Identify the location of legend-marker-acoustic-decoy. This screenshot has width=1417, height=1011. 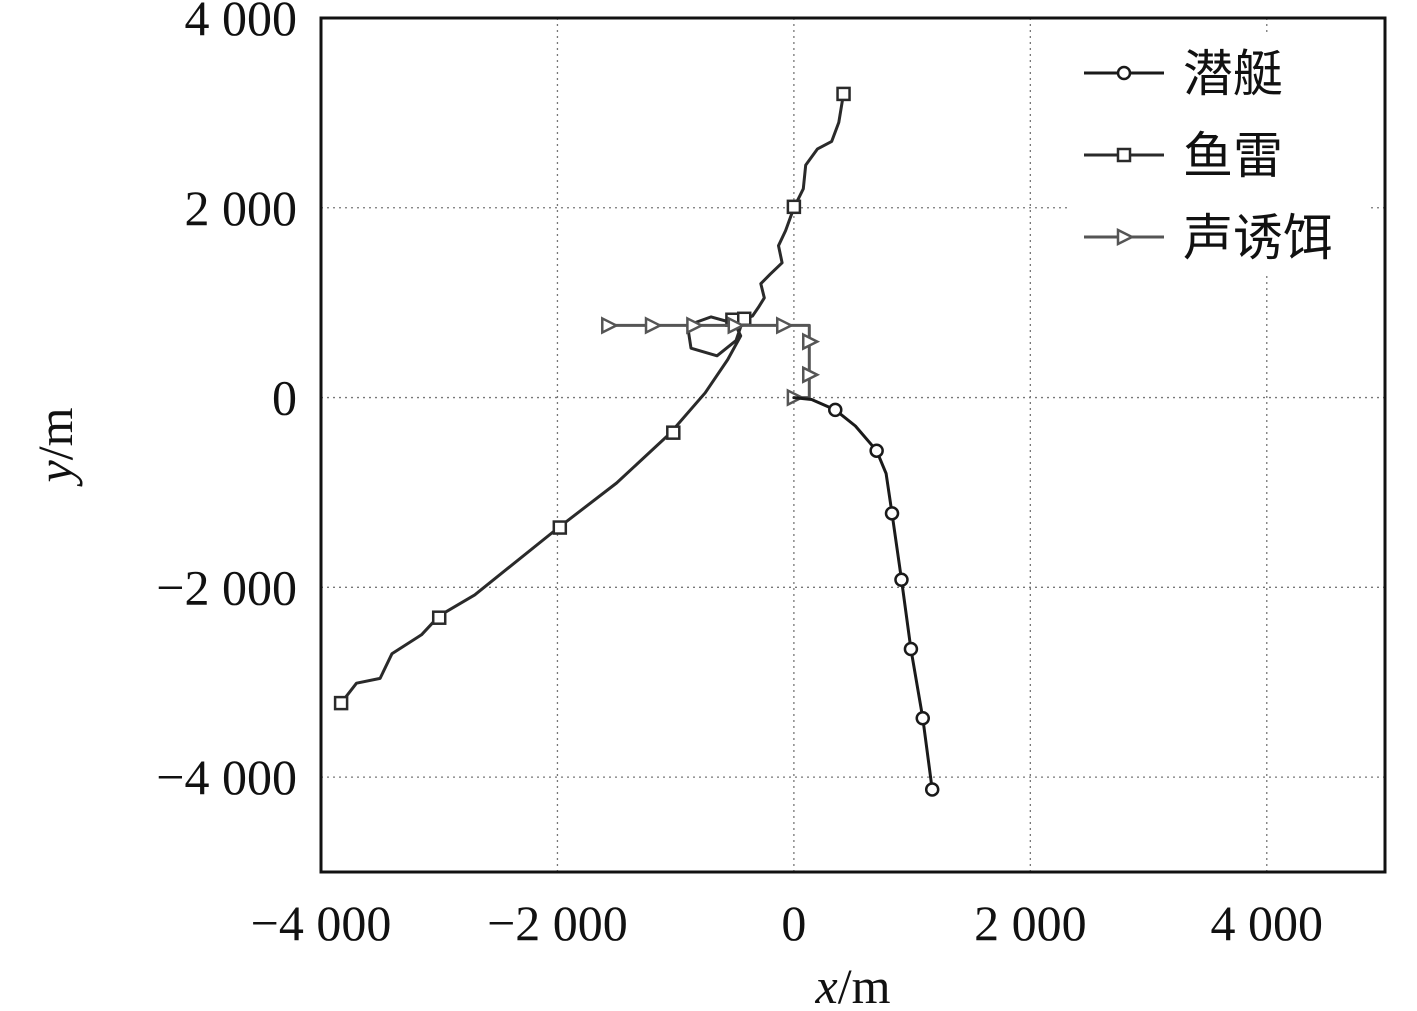
(1125, 237).